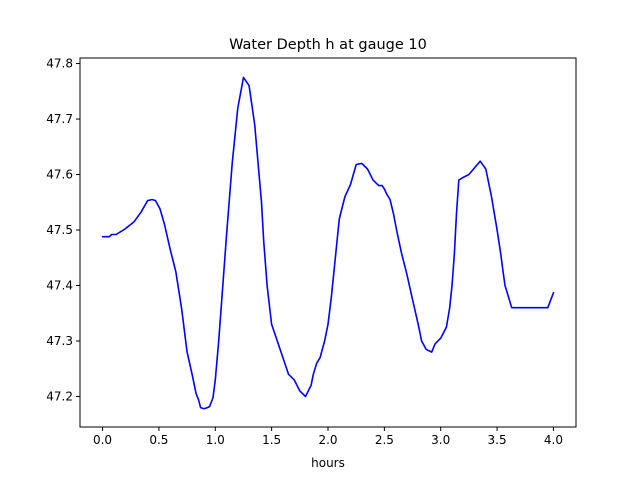  Describe the element at coordinates (328, 45) in the screenshot. I see `chart-title: Water Depth h at gauge 10` at that location.